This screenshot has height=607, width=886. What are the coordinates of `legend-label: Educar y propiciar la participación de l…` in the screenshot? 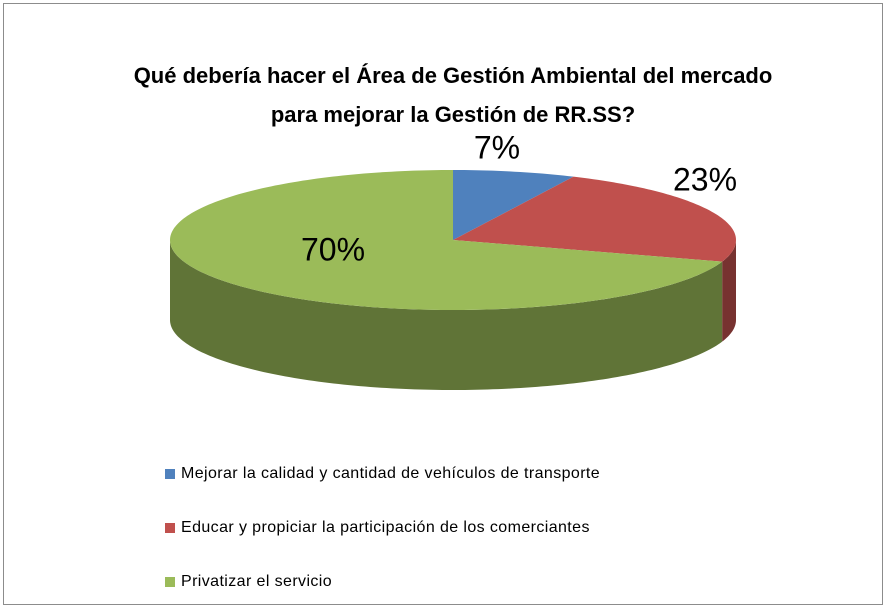 It's located at (385, 527).